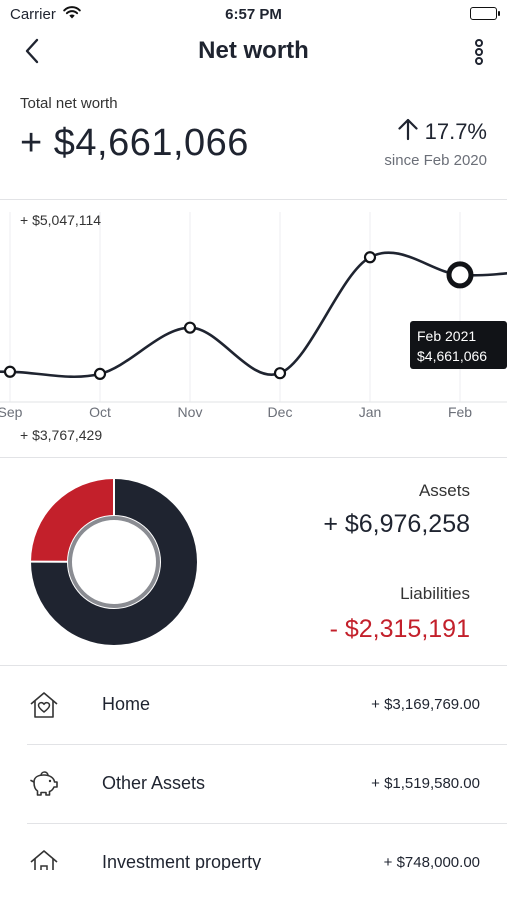 The height and width of the screenshot is (900, 507). Describe the element at coordinates (253, 315) in the screenshot. I see `net-worth-series-line` at that location.